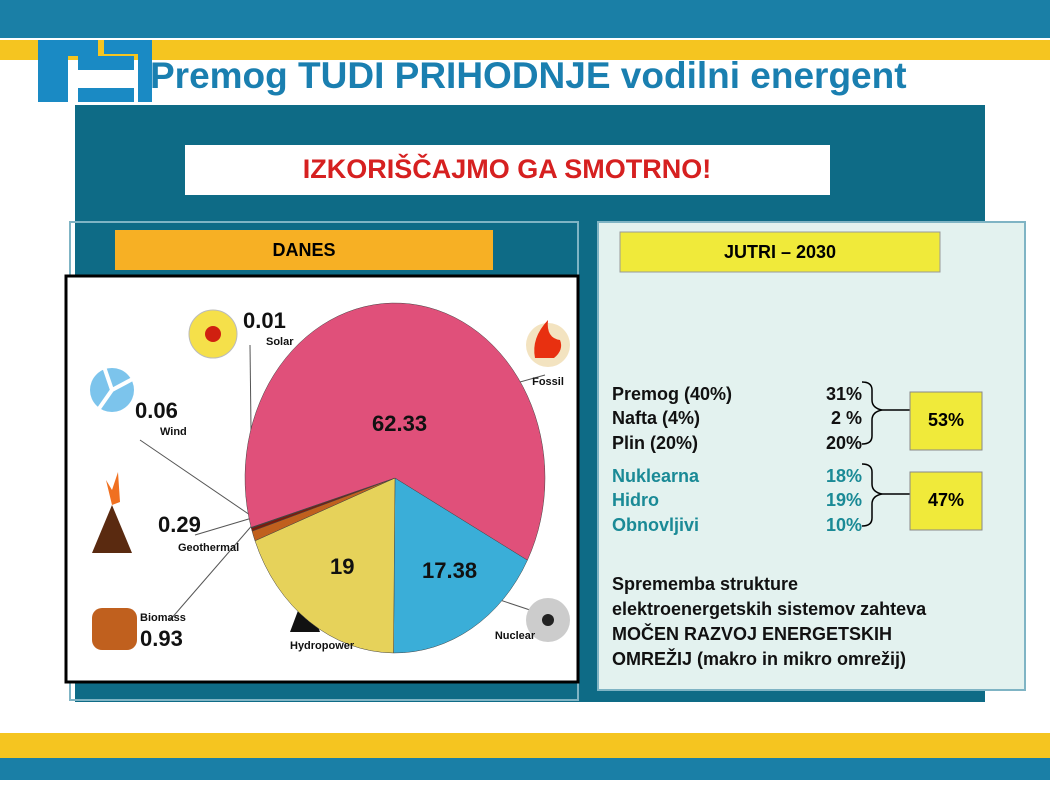 The image size is (1050, 785). What do you see at coordinates (548, 382) in the screenshot?
I see `slice-label: Fossil` at bounding box center [548, 382].